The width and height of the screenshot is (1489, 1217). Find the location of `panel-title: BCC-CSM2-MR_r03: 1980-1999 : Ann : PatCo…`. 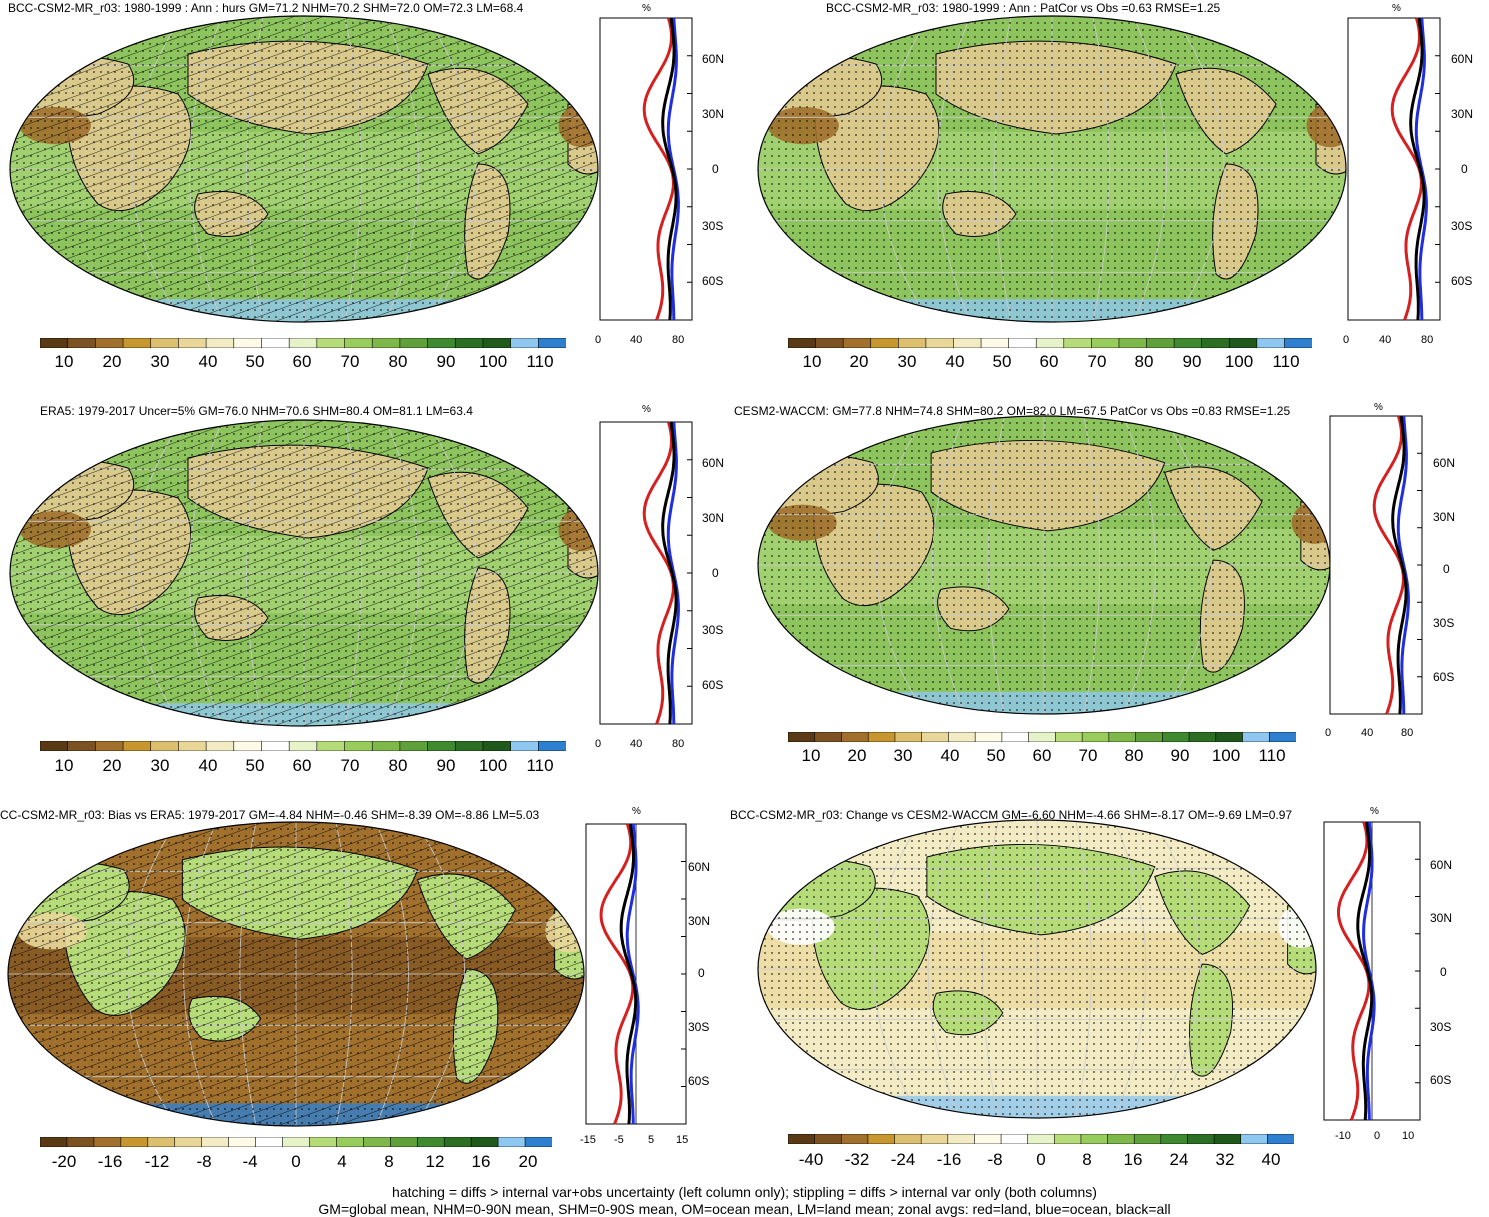

panel-title: BCC-CSM2-MR_r03: 1980-1999 : Ann : PatCo… is located at coordinates (1023, 8).